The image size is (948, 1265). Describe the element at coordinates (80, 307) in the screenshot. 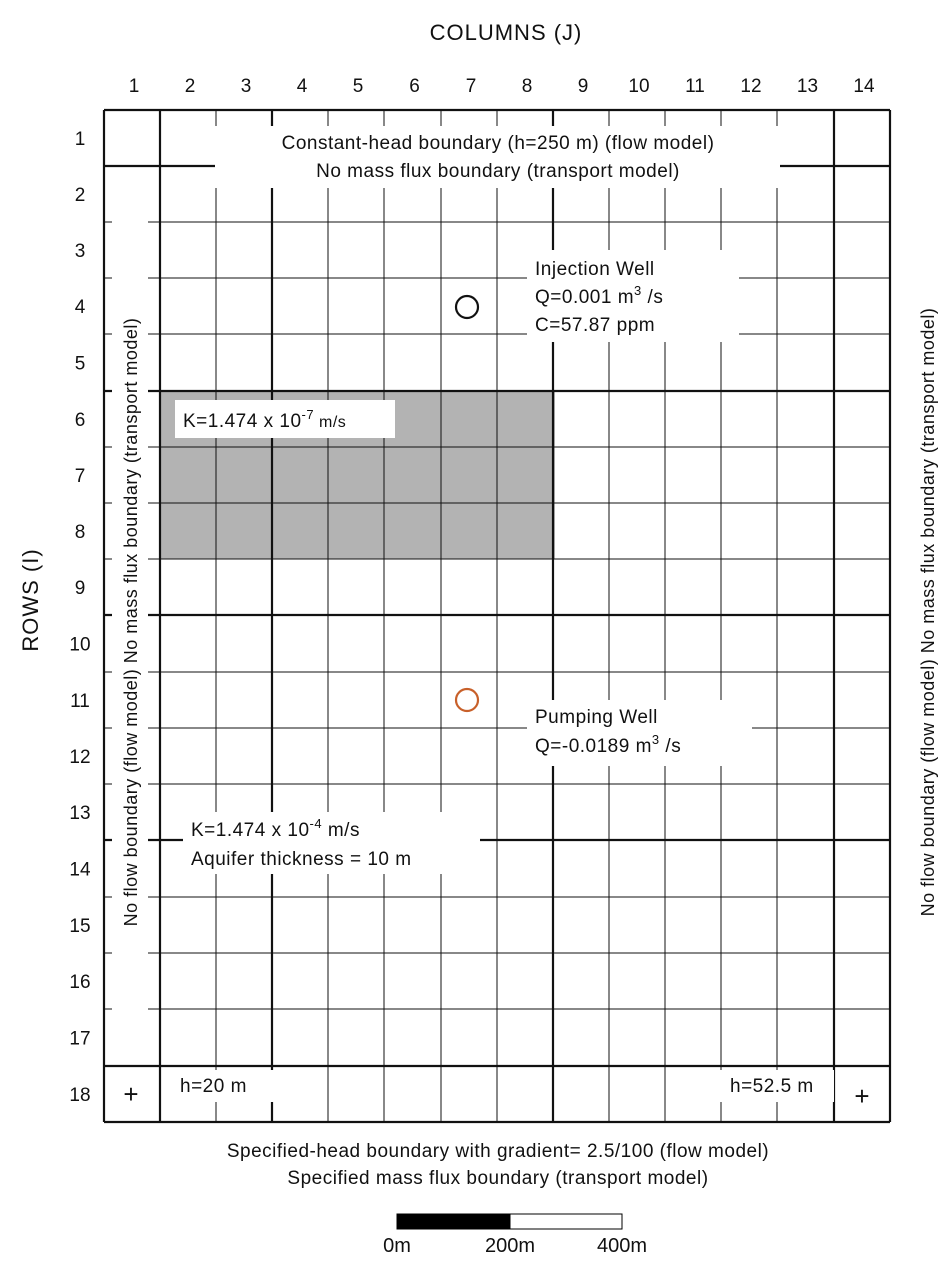

I see `row-number: 4` at that location.